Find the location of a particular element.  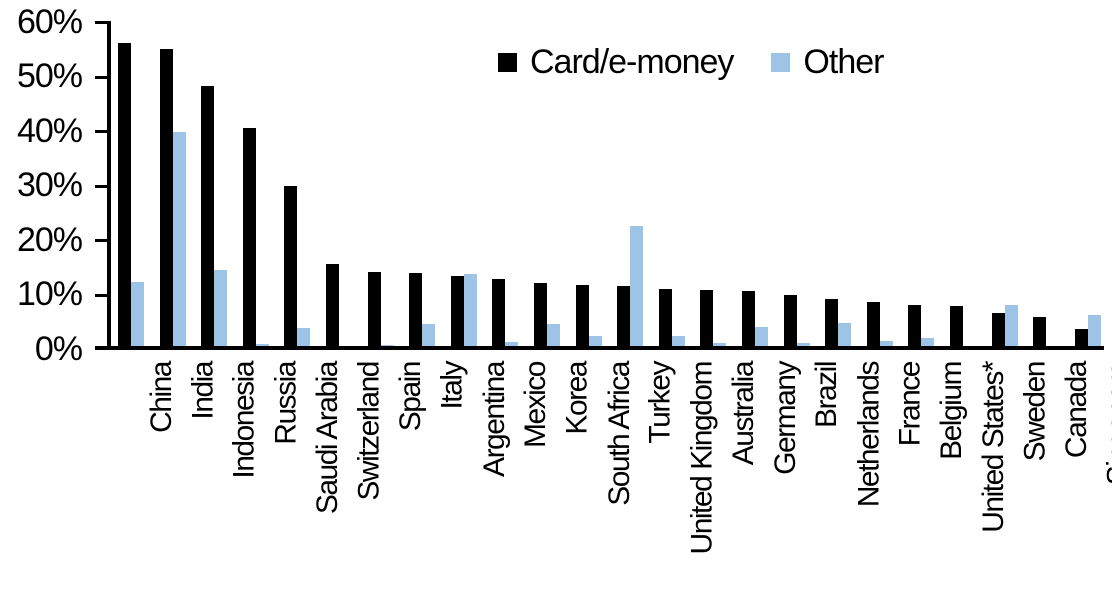

x-axis-label-china: China is located at coordinates (161, 397).